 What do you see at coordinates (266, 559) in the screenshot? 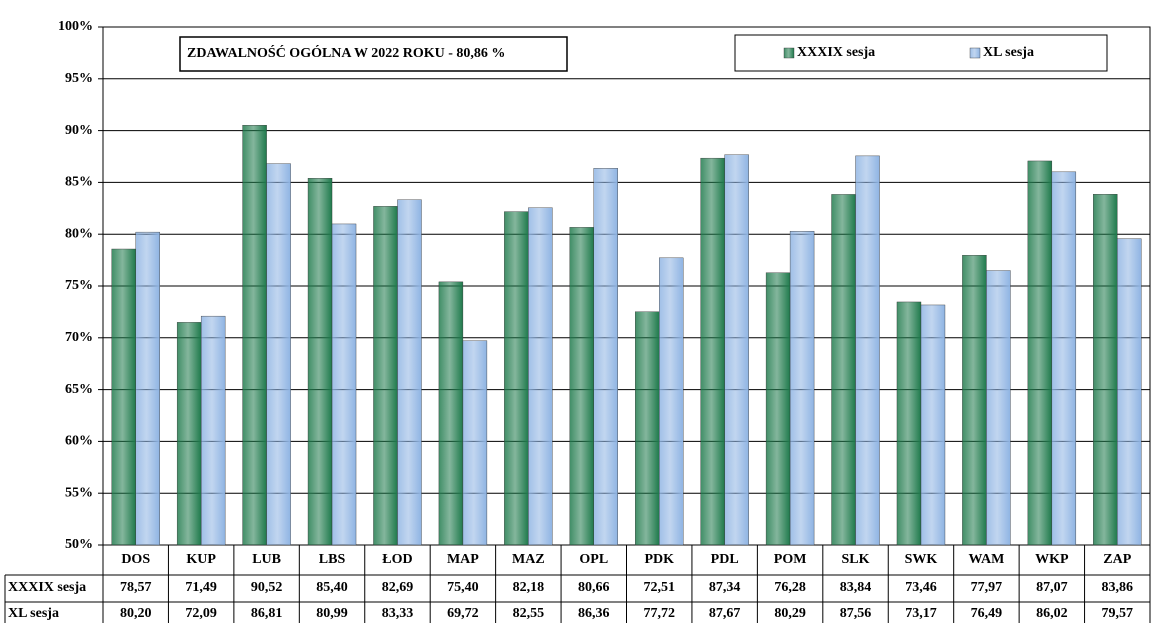
I see `x-tick-label: LUB` at bounding box center [266, 559].